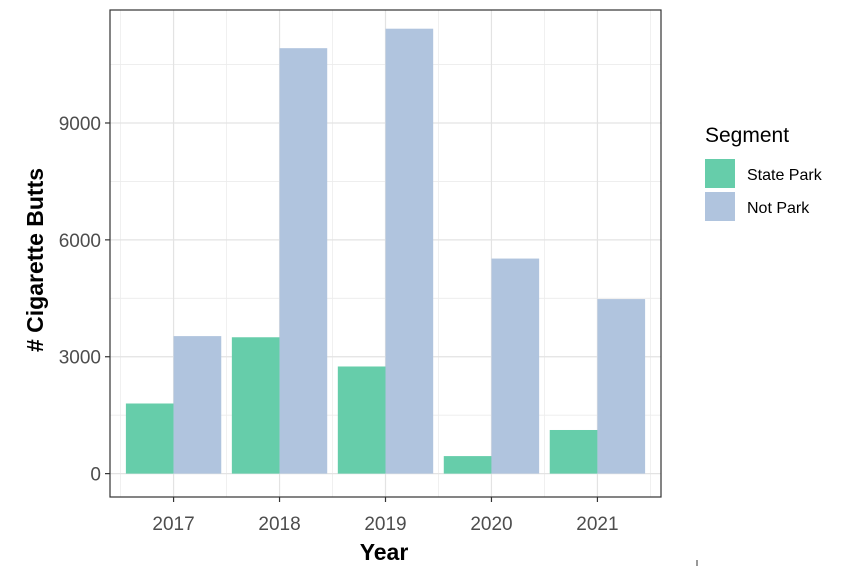 The width and height of the screenshot is (843, 566). I want to click on y-axis-title: # Cigarette Butts, so click(35, 260).